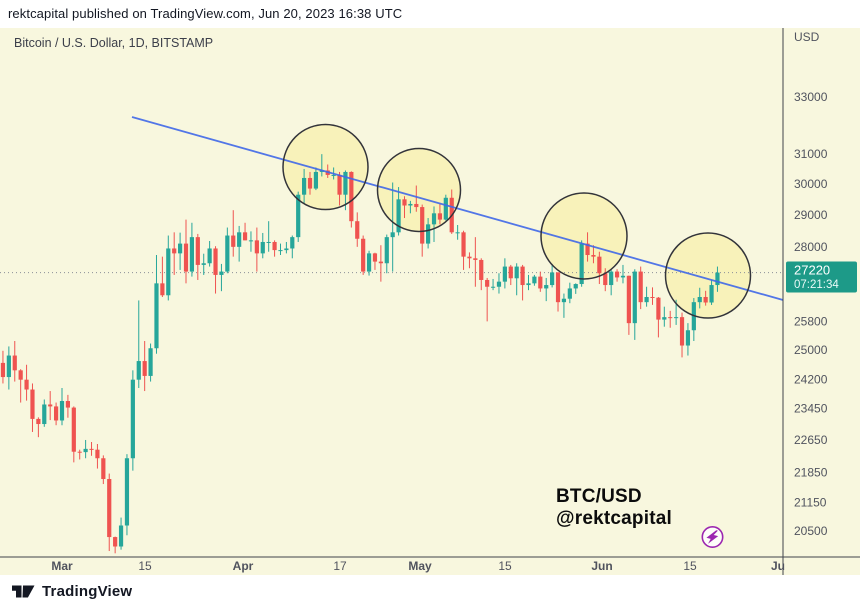  I want to click on time-tick-label: Jun, so click(601, 566).